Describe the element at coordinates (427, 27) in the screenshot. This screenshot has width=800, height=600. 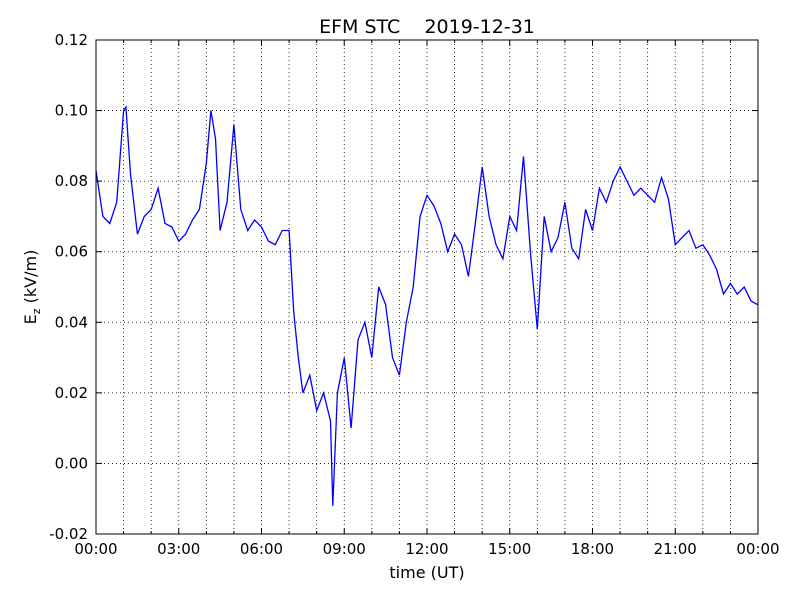
I see `chart-title: EFM STC 2019-12-31` at that location.